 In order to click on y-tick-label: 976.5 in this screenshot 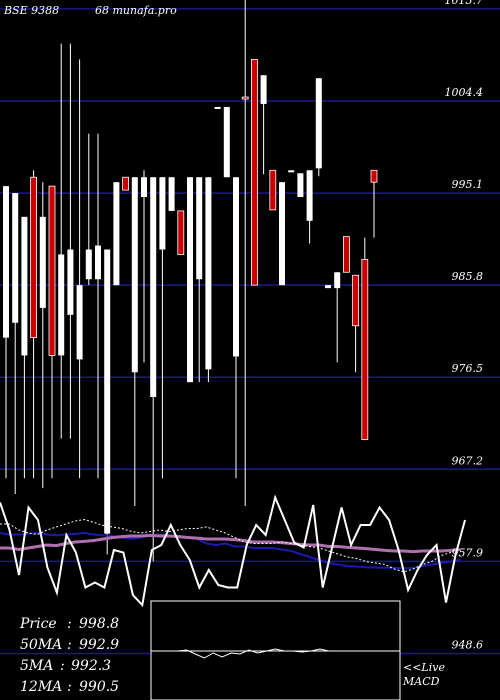, I will do `click(468, 368)`.